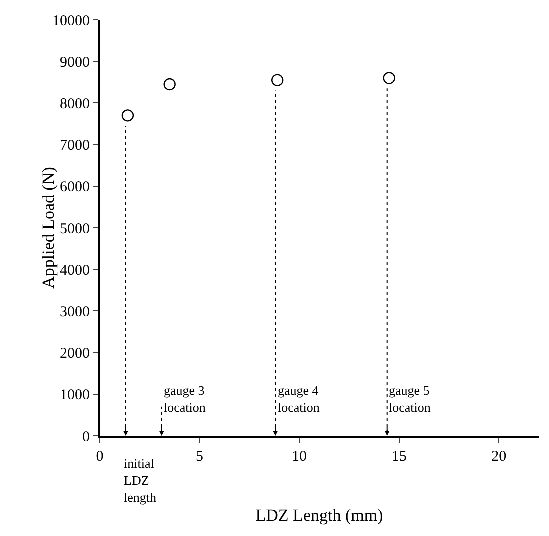 This screenshot has height=536, width=549. I want to click on y-tick-label: 6000, so click(75, 188).